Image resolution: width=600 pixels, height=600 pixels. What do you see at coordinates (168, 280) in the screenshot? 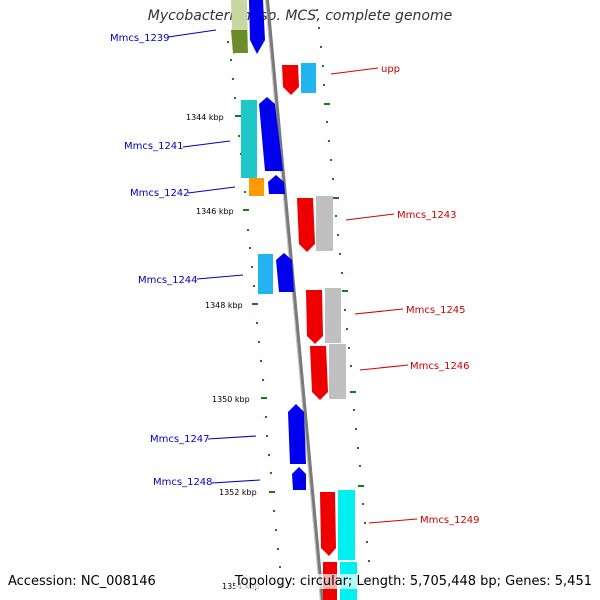
I see `label-mmcs-1244: Mmcs_1244` at bounding box center [168, 280].